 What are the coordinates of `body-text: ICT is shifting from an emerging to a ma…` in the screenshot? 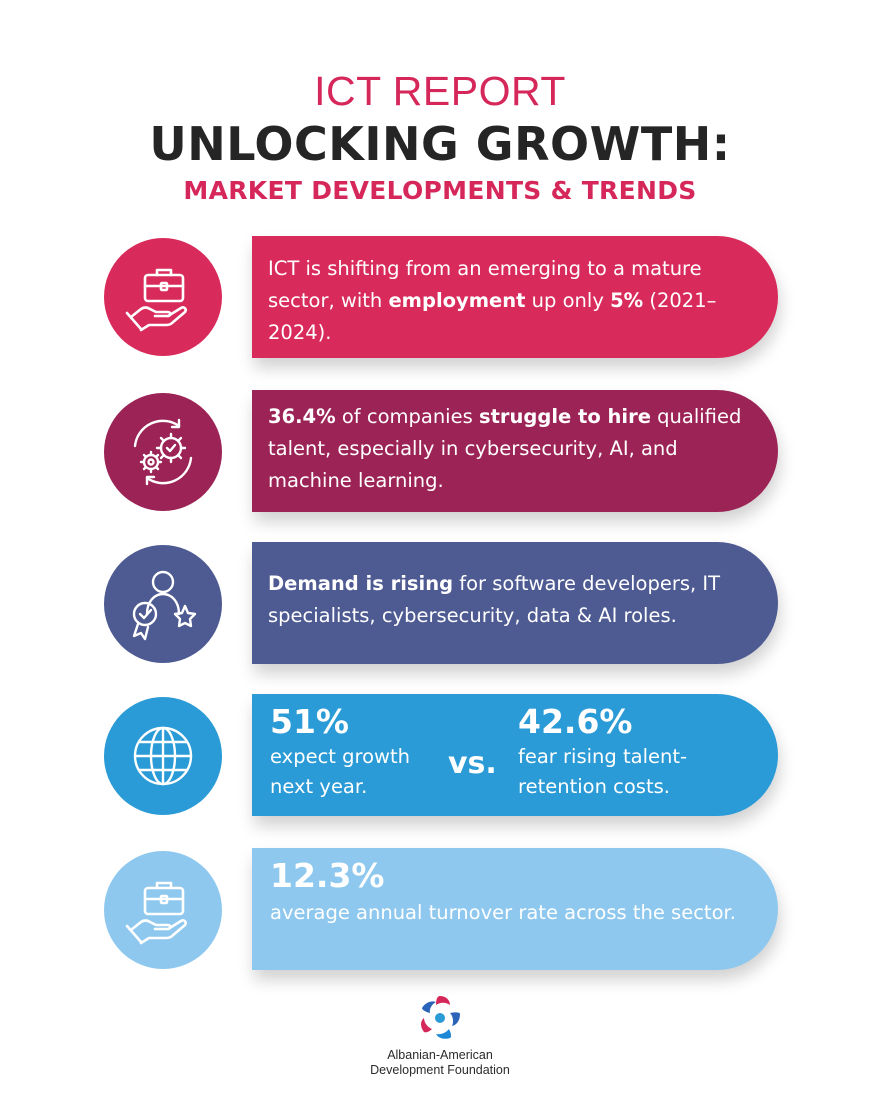 It's located at (485, 284).